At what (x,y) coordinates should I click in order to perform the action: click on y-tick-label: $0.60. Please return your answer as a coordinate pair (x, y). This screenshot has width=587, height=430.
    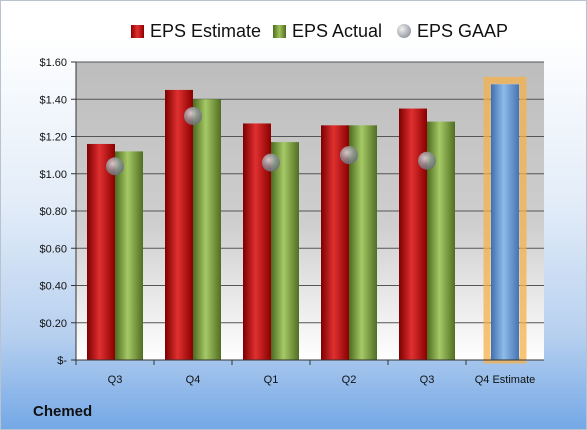
    Looking at the image, I should click on (53, 249).